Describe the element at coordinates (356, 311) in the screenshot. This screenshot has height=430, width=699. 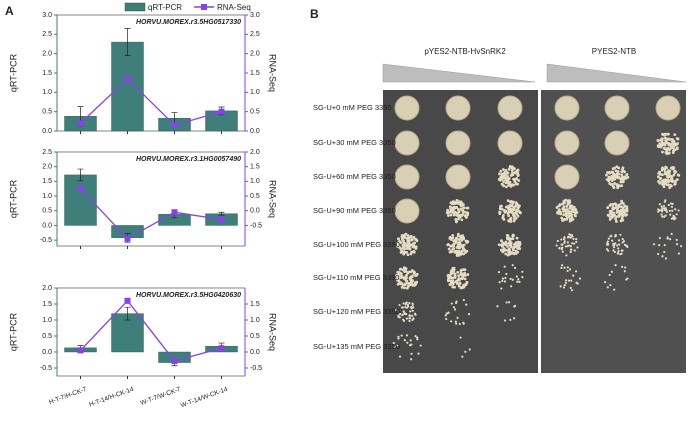
I see `row-label: SG-U+120 mM PEG 3350` at that location.